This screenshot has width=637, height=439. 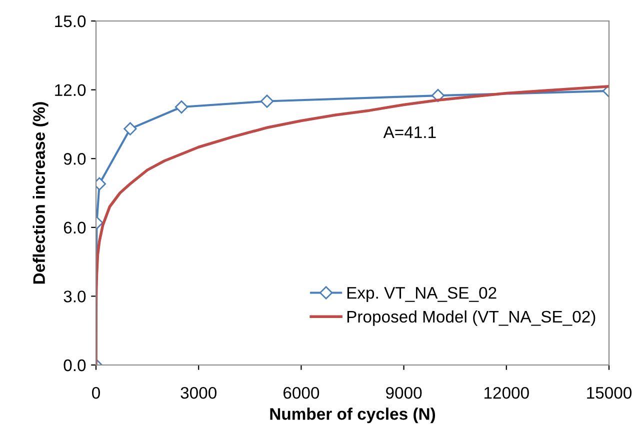 What do you see at coordinates (421, 294) in the screenshot?
I see `legend-label: Exp. VT_NA_SE_02` at bounding box center [421, 294].